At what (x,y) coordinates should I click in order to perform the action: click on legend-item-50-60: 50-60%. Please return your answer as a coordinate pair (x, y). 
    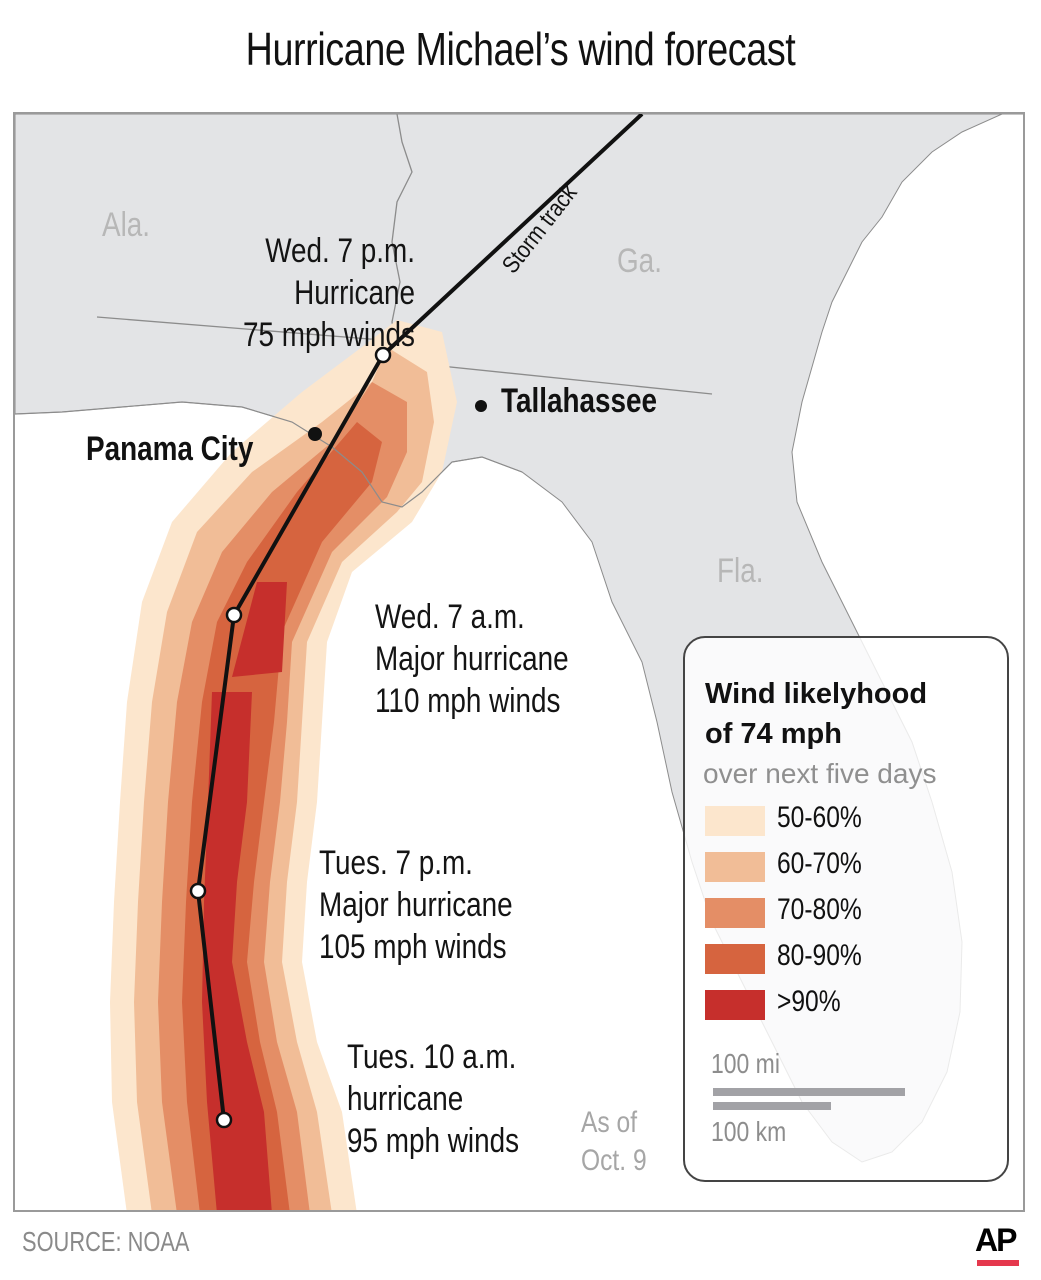
    Looking at the image, I should click on (845, 819).